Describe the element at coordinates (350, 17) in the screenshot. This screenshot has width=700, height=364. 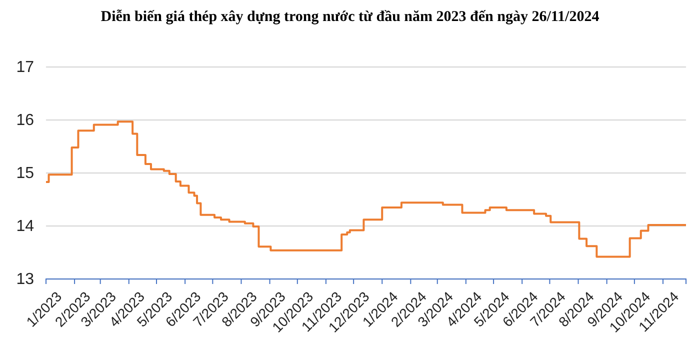
I see `chart-title: Diễn biến giá thép xây dựng trong nước từ đầu năm 2023 đến ngày 26/11/2024` at that location.